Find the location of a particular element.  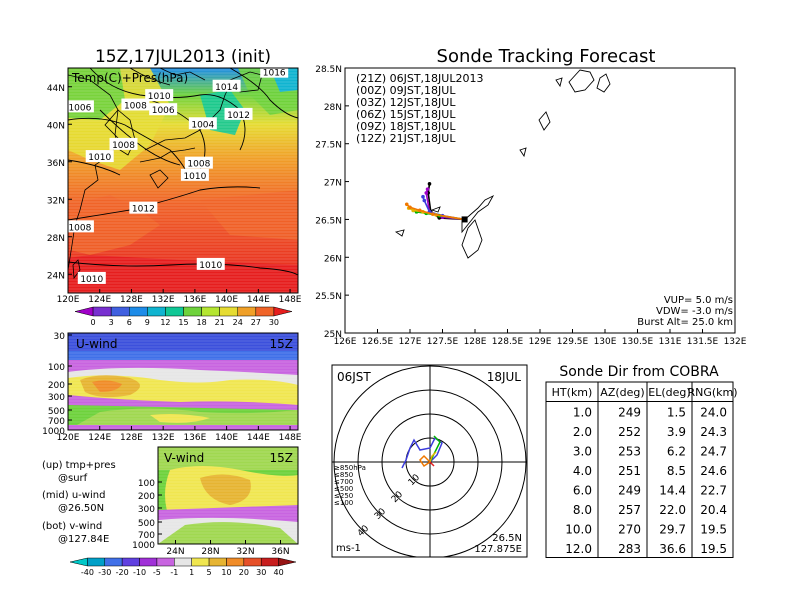

hodograph-legend-entry: ≥850hPa is located at coordinates (350, 468).